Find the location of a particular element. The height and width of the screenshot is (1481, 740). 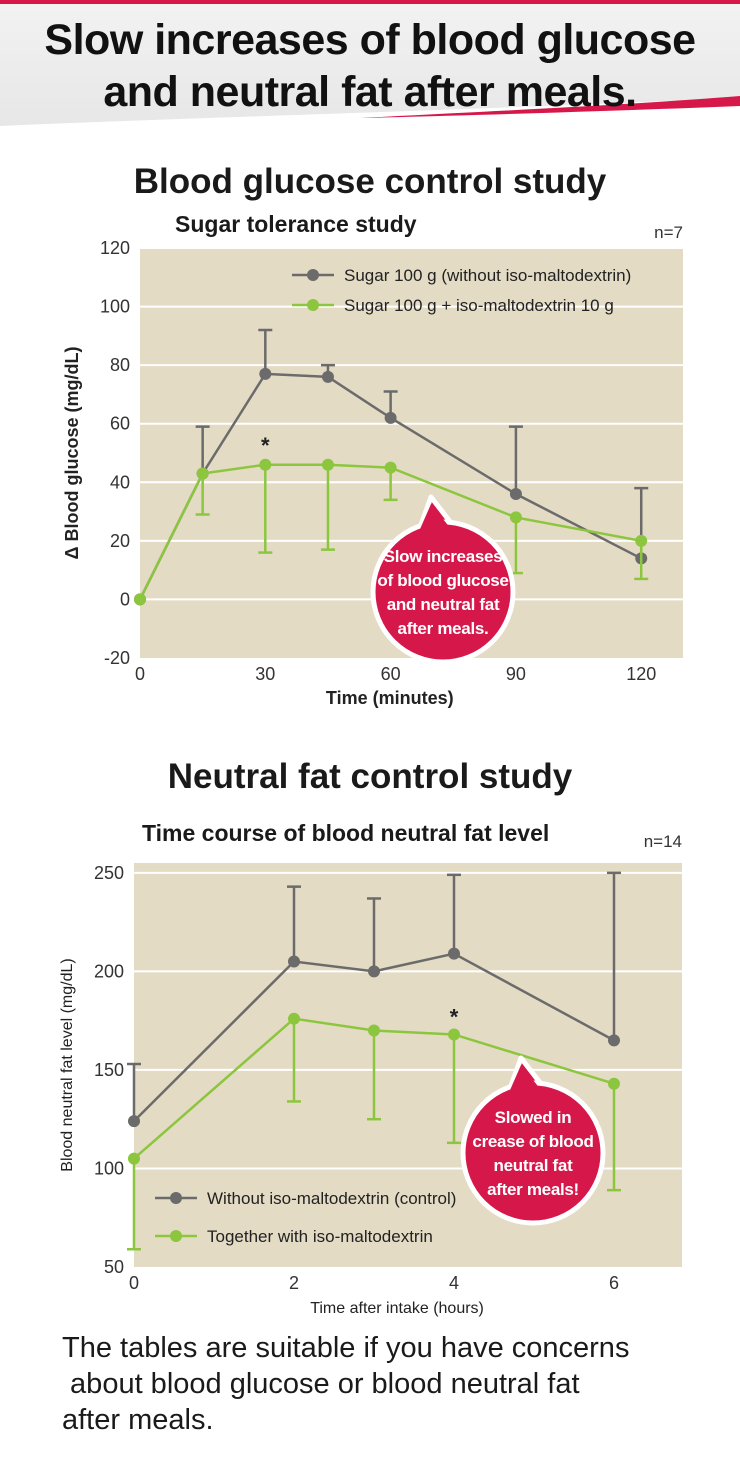

glucose-y-tick-label: 100 is located at coordinates (115, 307).